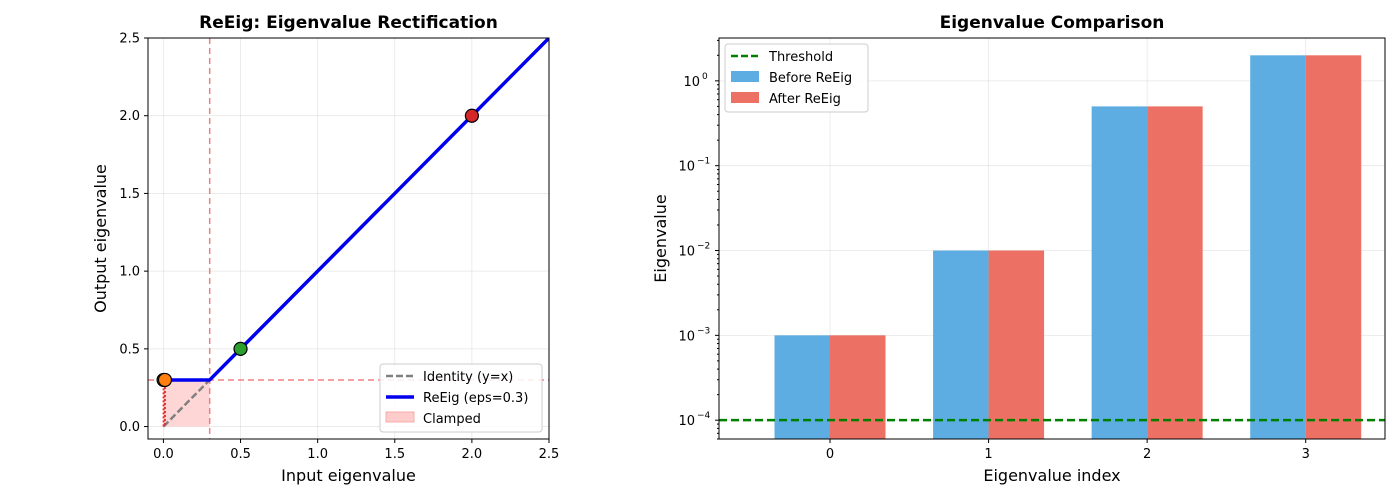 The height and width of the screenshot is (500, 1400). I want to click on legend-before-label: Before ReEig, so click(810, 78).